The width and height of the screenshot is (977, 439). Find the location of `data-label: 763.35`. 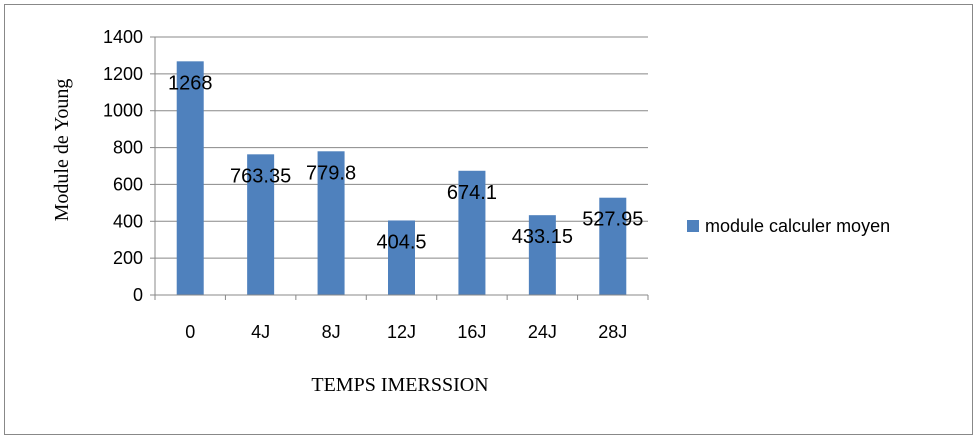

data-label: 763.35 is located at coordinates (260, 176).